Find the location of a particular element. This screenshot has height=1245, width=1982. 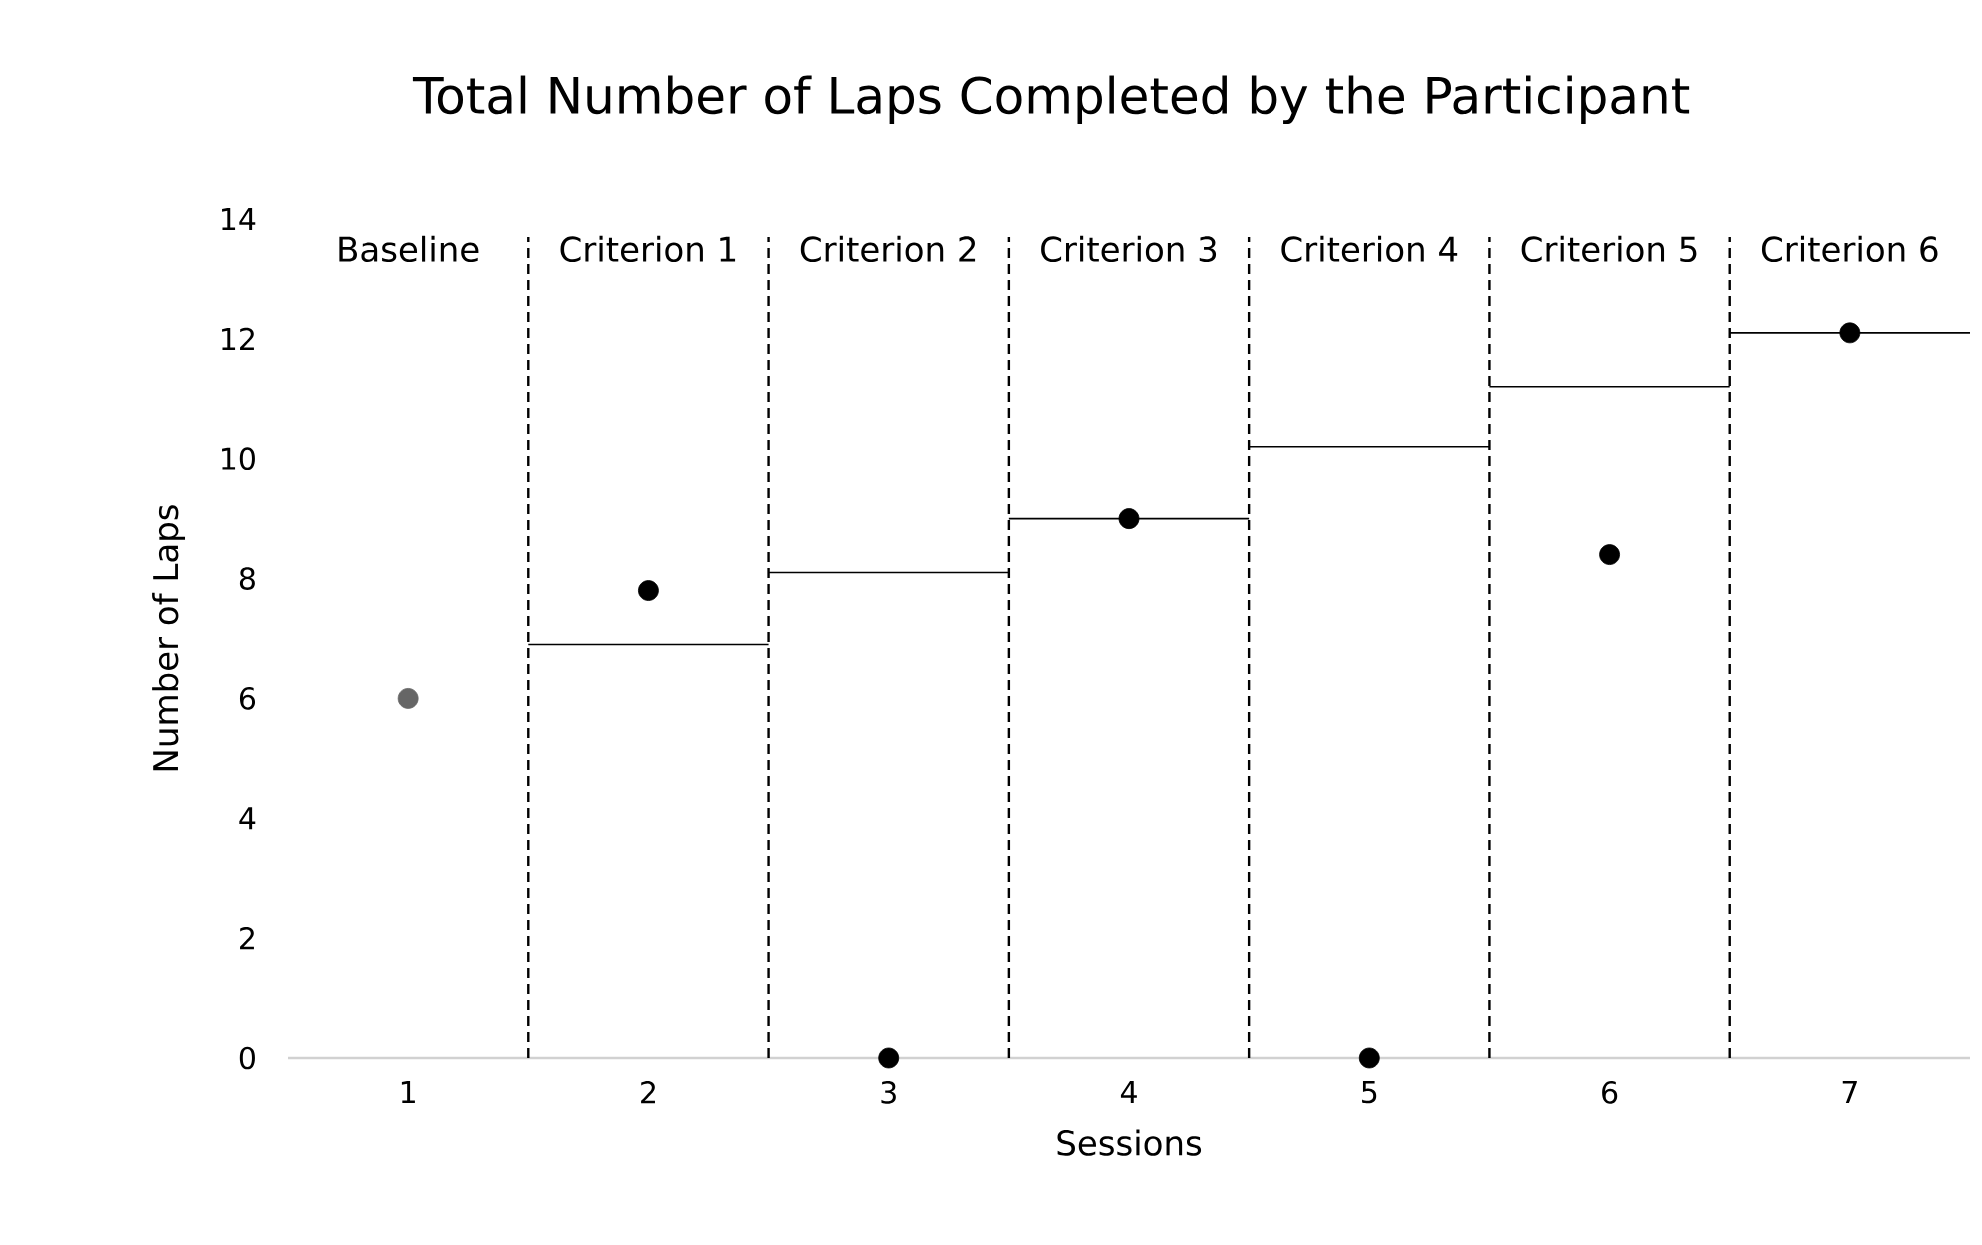

y-axis-title: Number of Laps is located at coordinates (169, 638).